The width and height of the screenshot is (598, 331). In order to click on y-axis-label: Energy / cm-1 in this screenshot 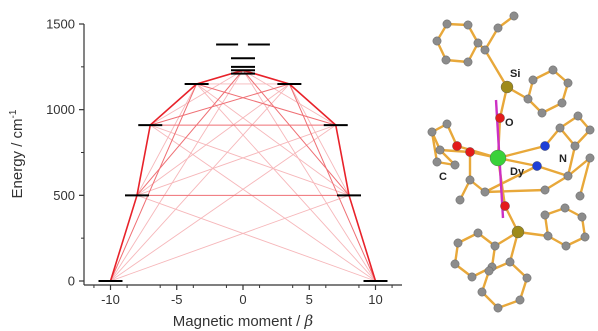, I will do `click(17, 153)`.